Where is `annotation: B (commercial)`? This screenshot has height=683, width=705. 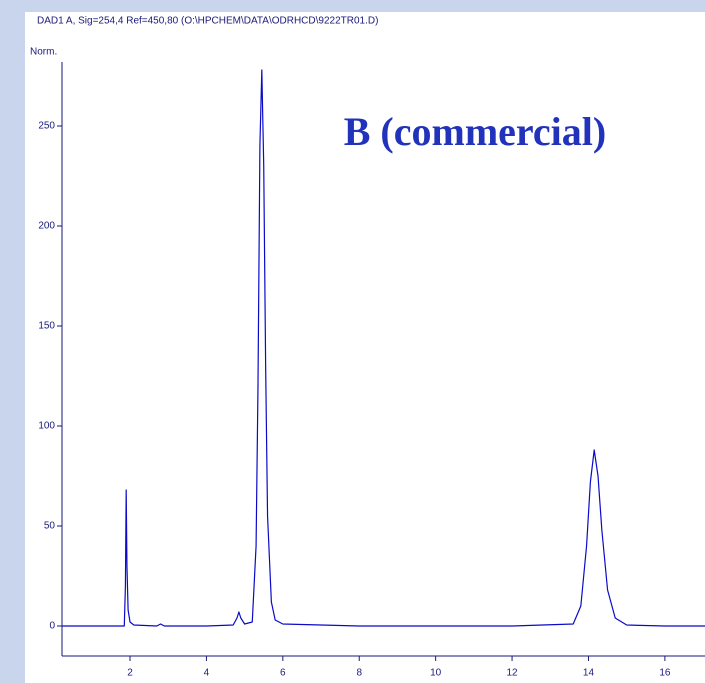
annotation: B (commercial) is located at coordinates (475, 131).